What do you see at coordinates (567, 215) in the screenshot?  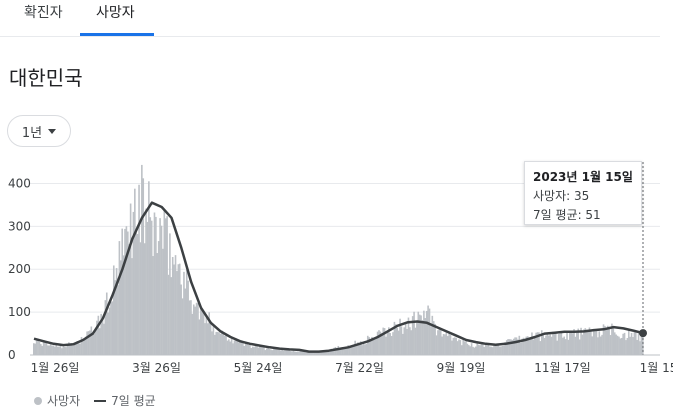 I see `tooltip-average: 7일 평균: 51` at bounding box center [567, 215].